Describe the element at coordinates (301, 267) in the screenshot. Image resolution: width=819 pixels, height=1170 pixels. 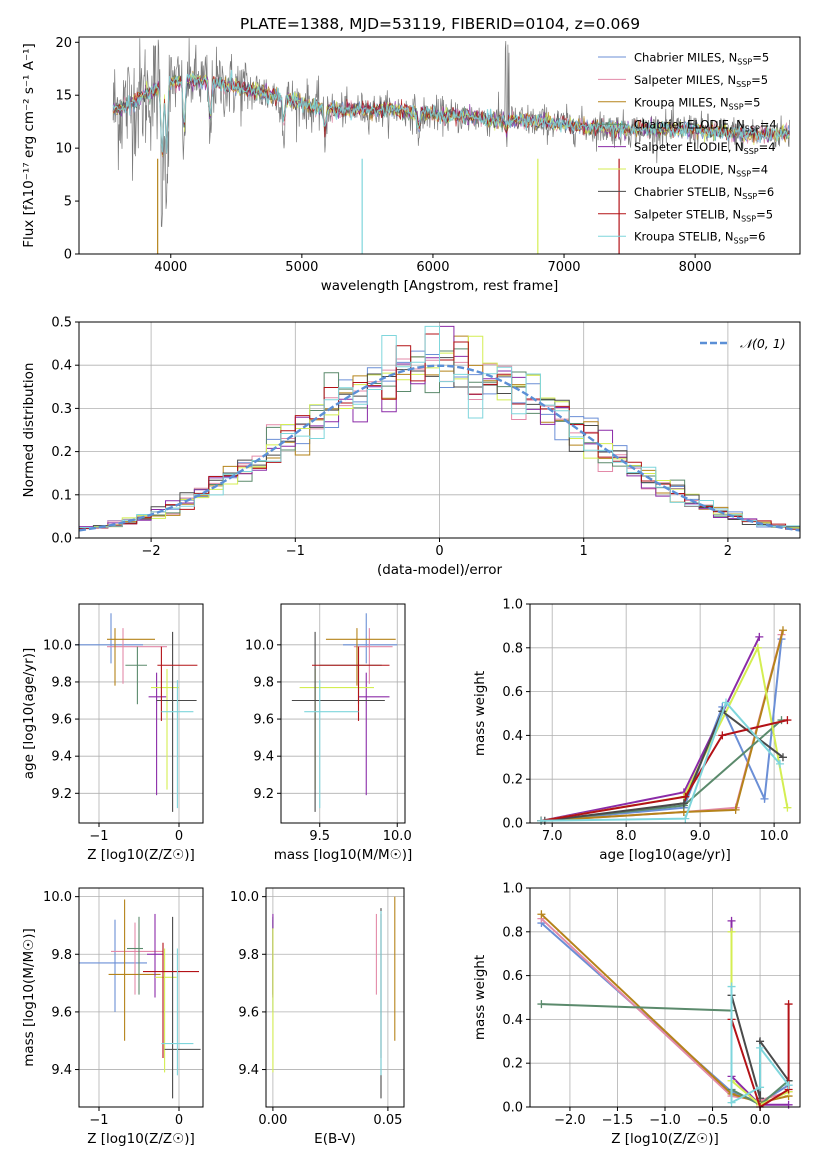
I see `x-tick-label: 5000` at that location.